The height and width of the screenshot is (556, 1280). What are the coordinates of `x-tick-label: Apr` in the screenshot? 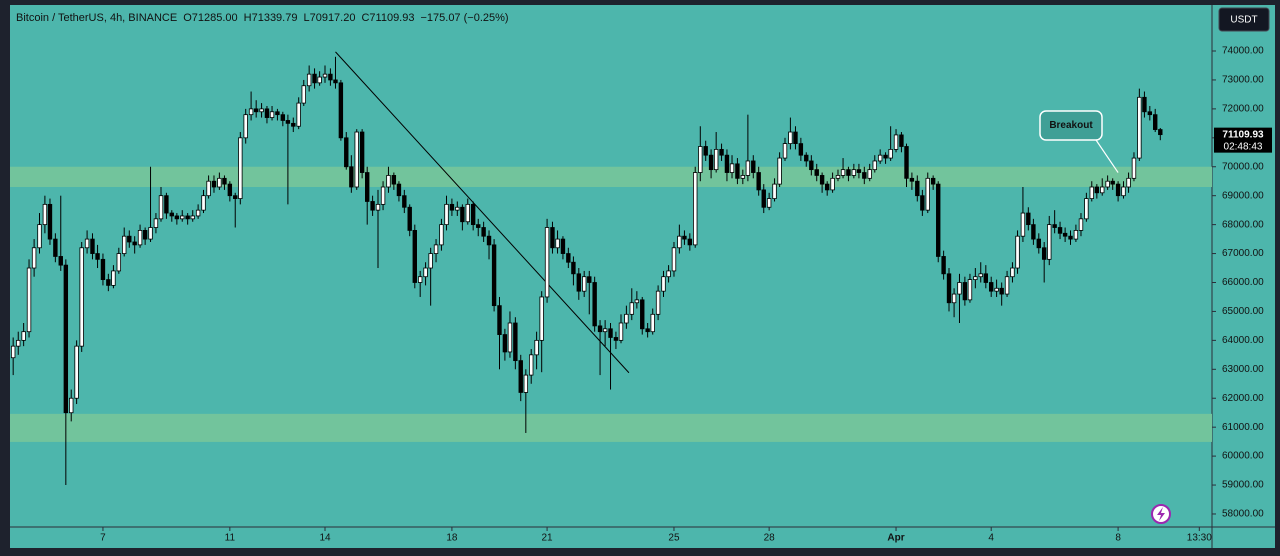 It's located at (895, 538).